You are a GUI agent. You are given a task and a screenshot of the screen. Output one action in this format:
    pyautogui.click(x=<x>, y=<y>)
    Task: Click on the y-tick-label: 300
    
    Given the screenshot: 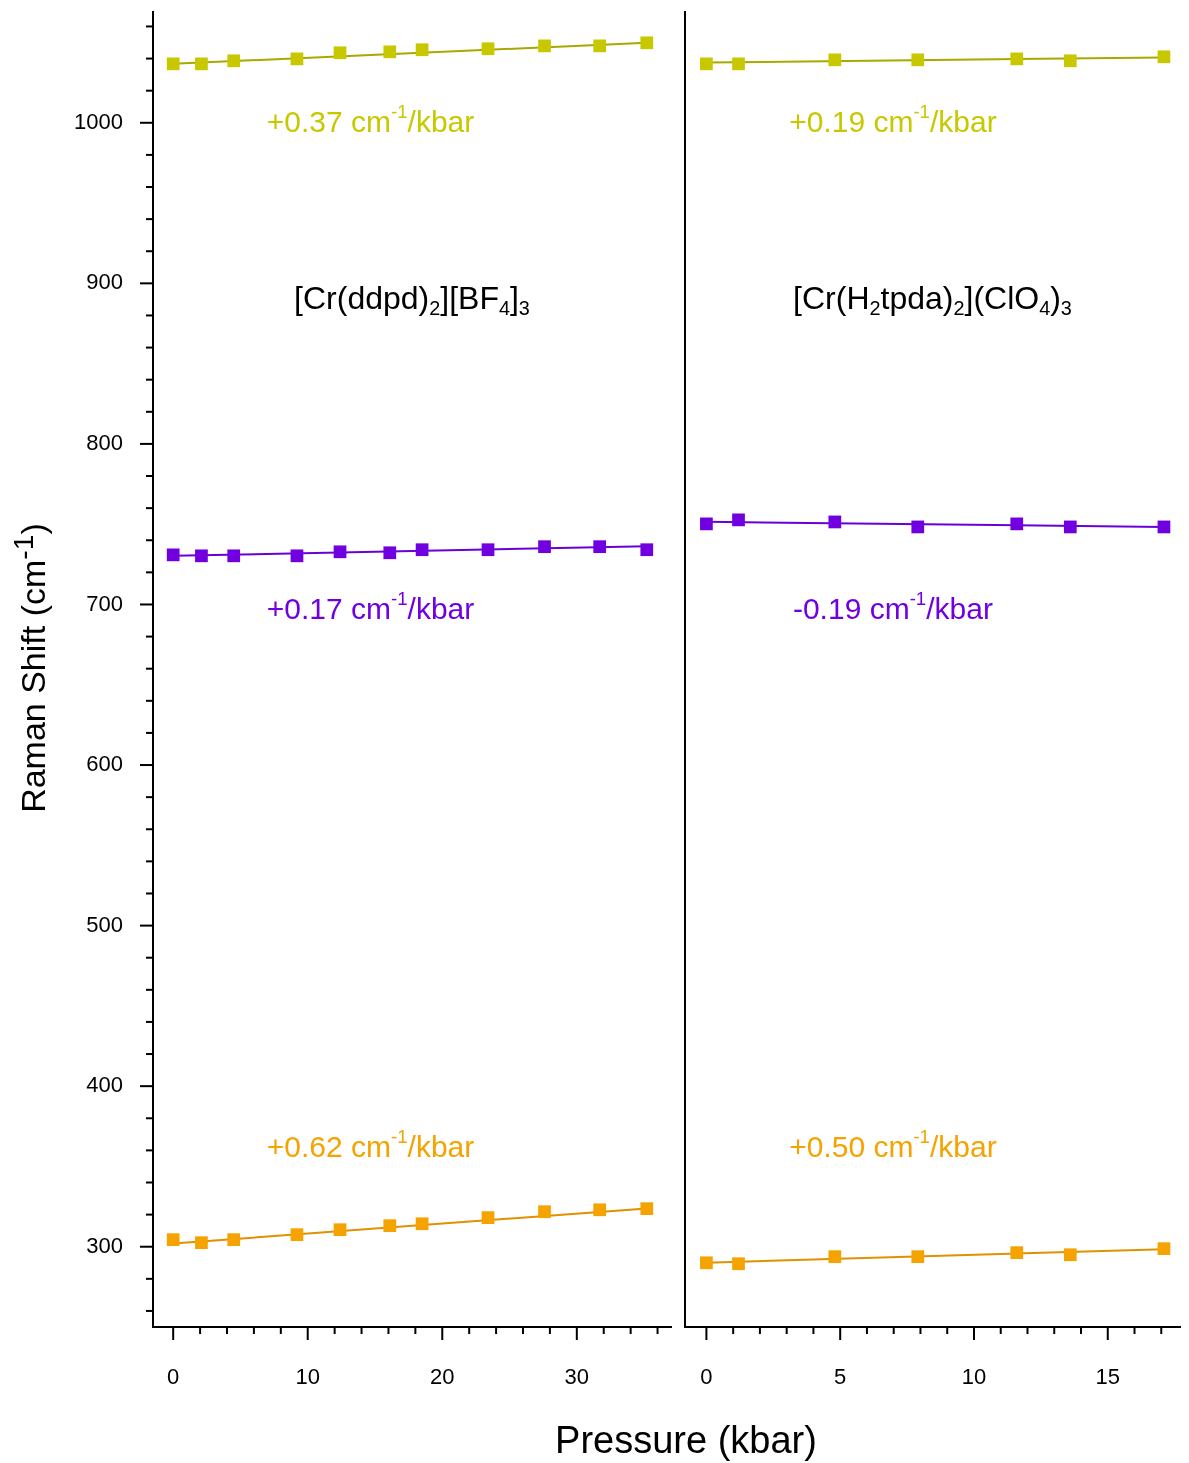 What is the action you would take?
    pyautogui.click(x=104, y=1245)
    